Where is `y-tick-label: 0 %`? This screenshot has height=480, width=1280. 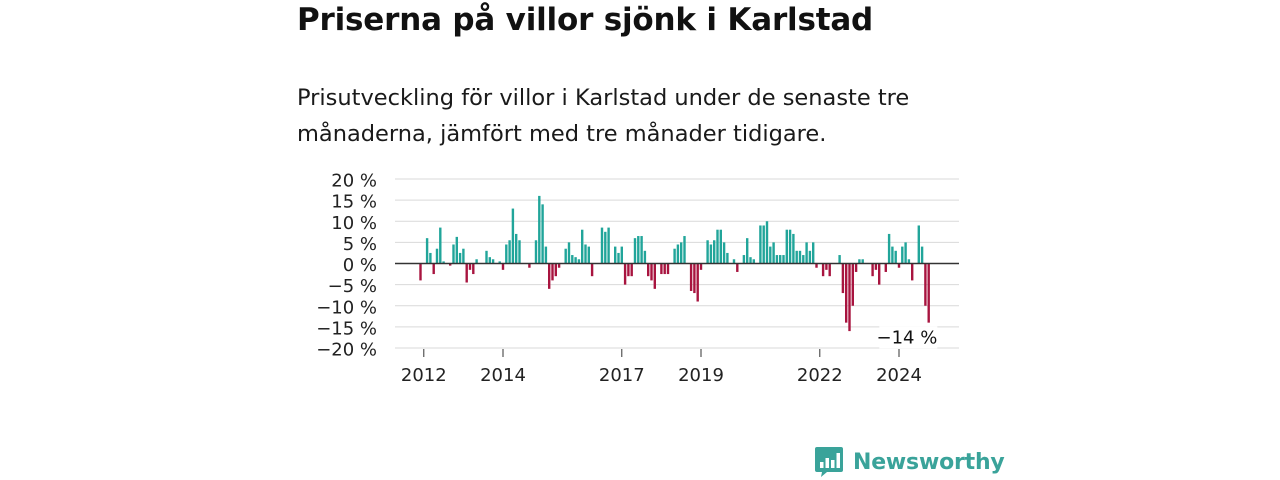 y-tick-label: 0 % is located at coordinates (360, 265).